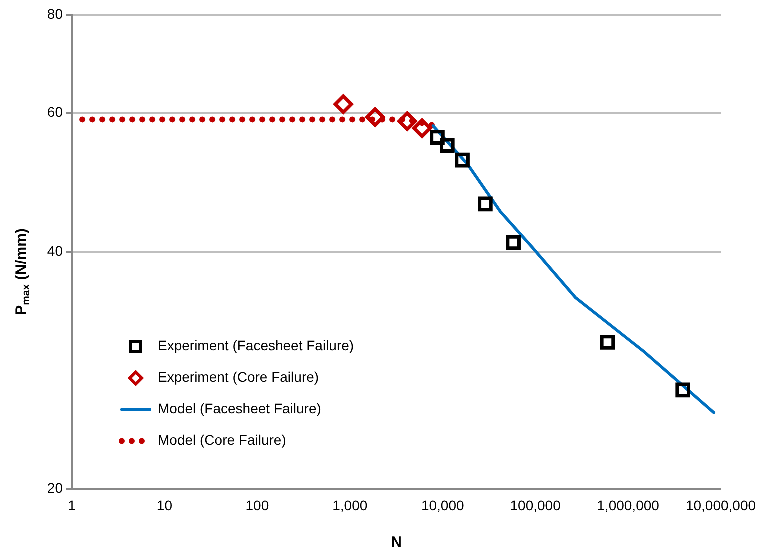  I want to click on x-tick-label: 10,000,000, so click(721, 505).